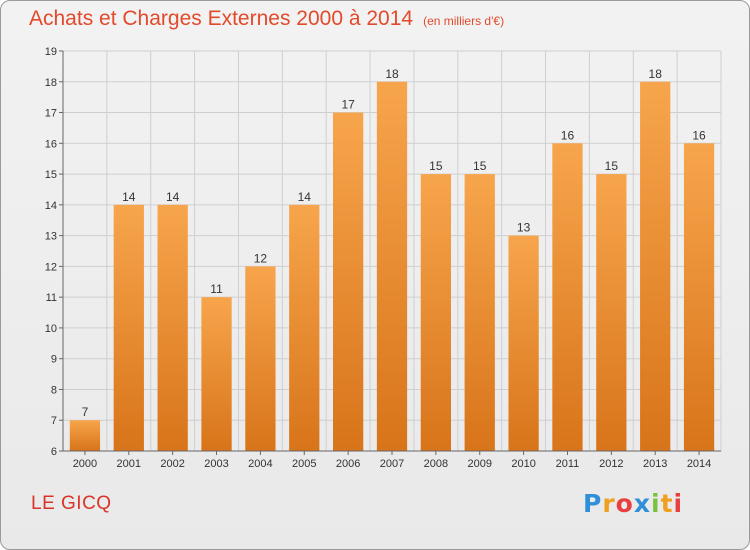  Describe the element at coordinates (129, 464) in the screenshot. I see `x-tick-label: 2001` at that location.